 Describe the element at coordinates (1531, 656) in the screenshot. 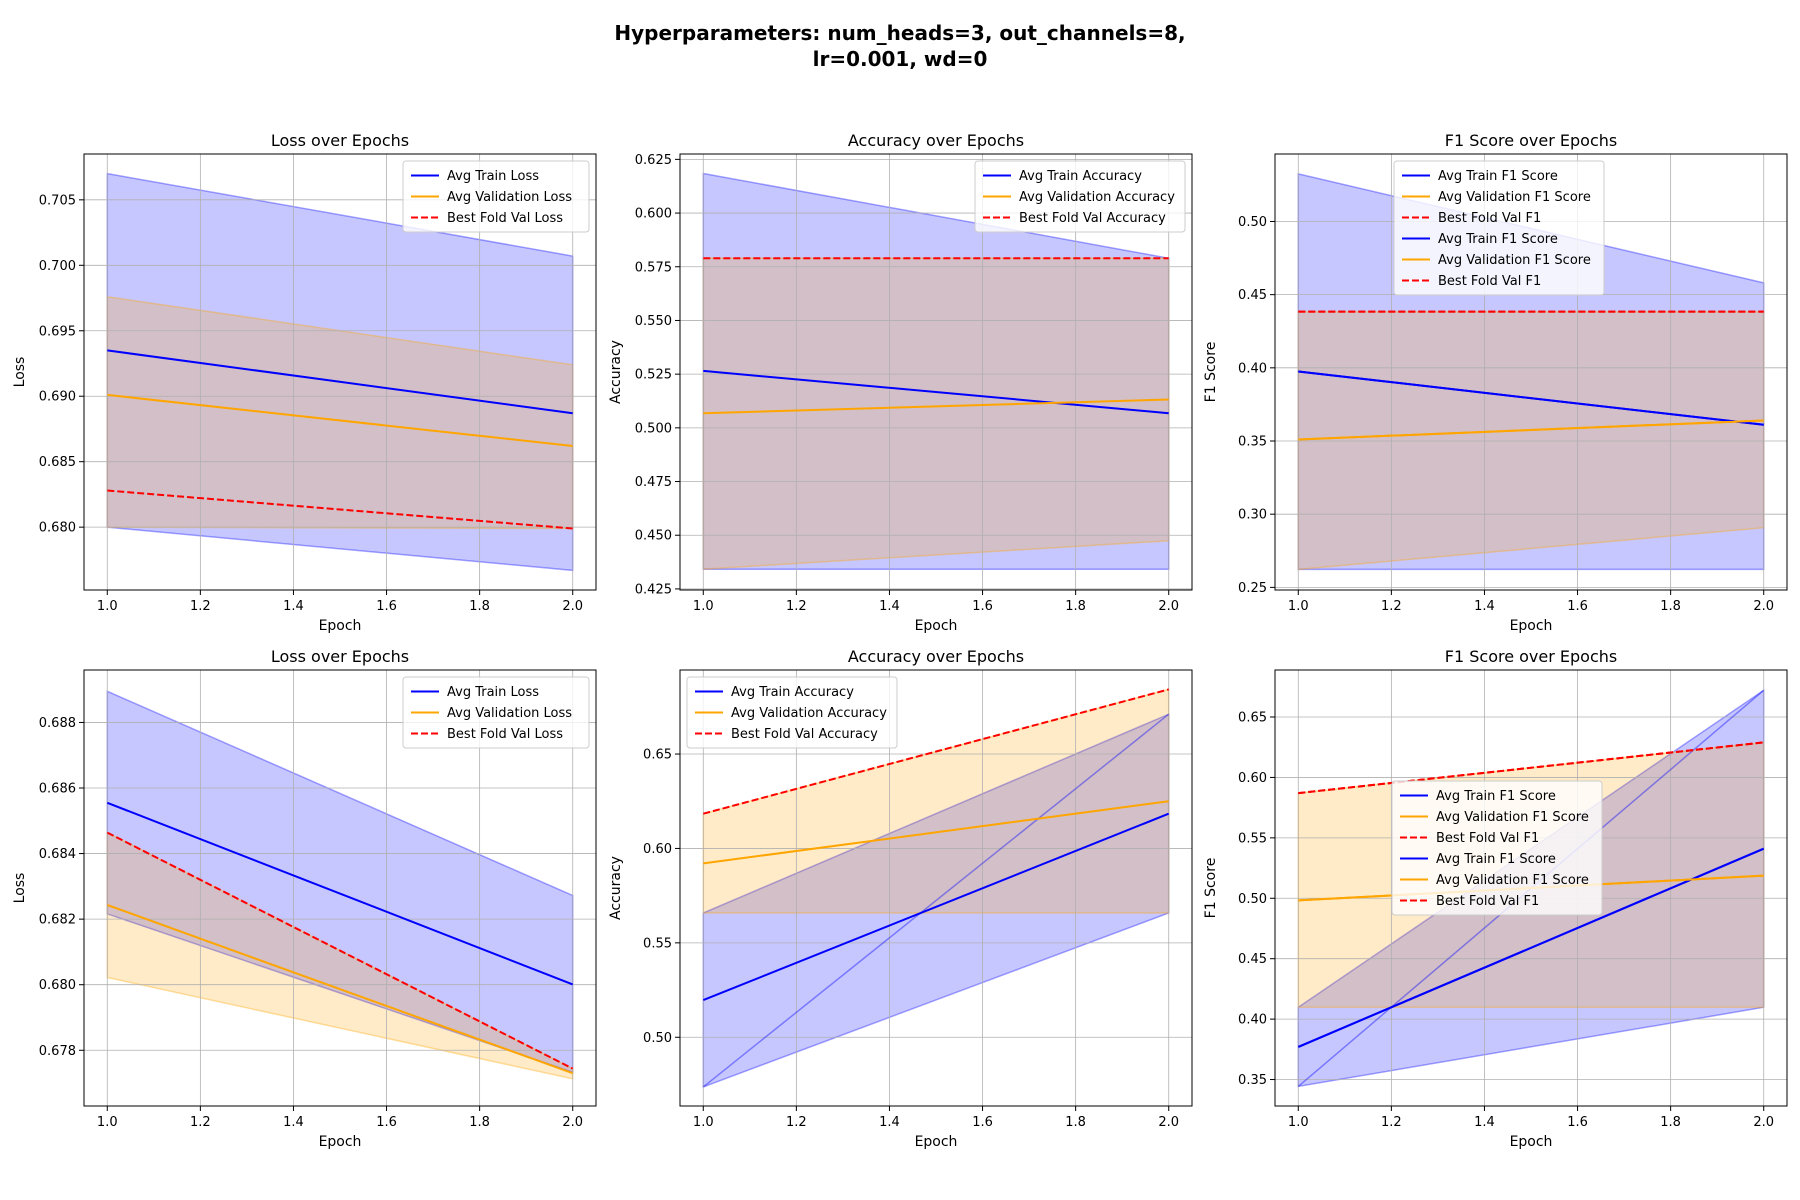

I see `subplot-title: F1 Score over Epochs` at that location.